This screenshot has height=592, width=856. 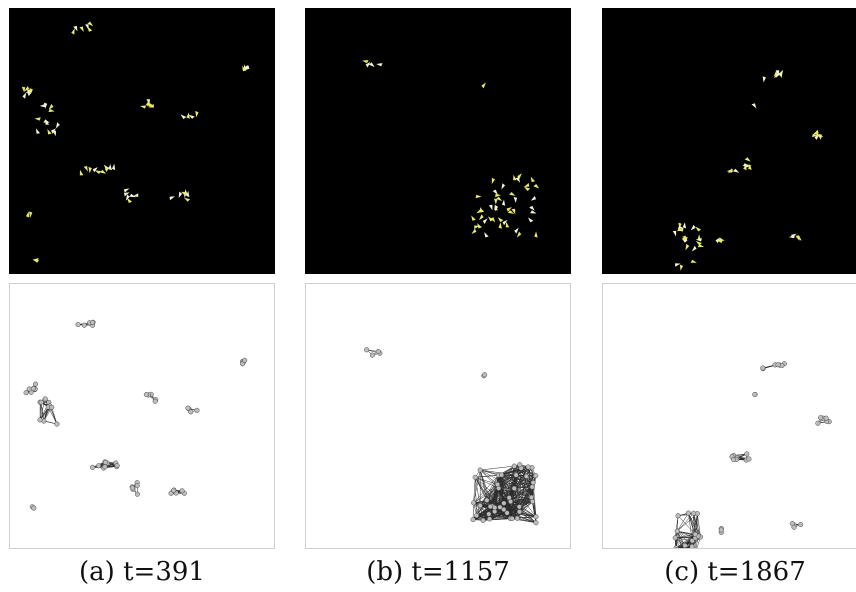 What do you see at coordinates (735, 572) in the screenshot?
I see `caption-c: (c) t=1867` at bounding box center [735, 572].